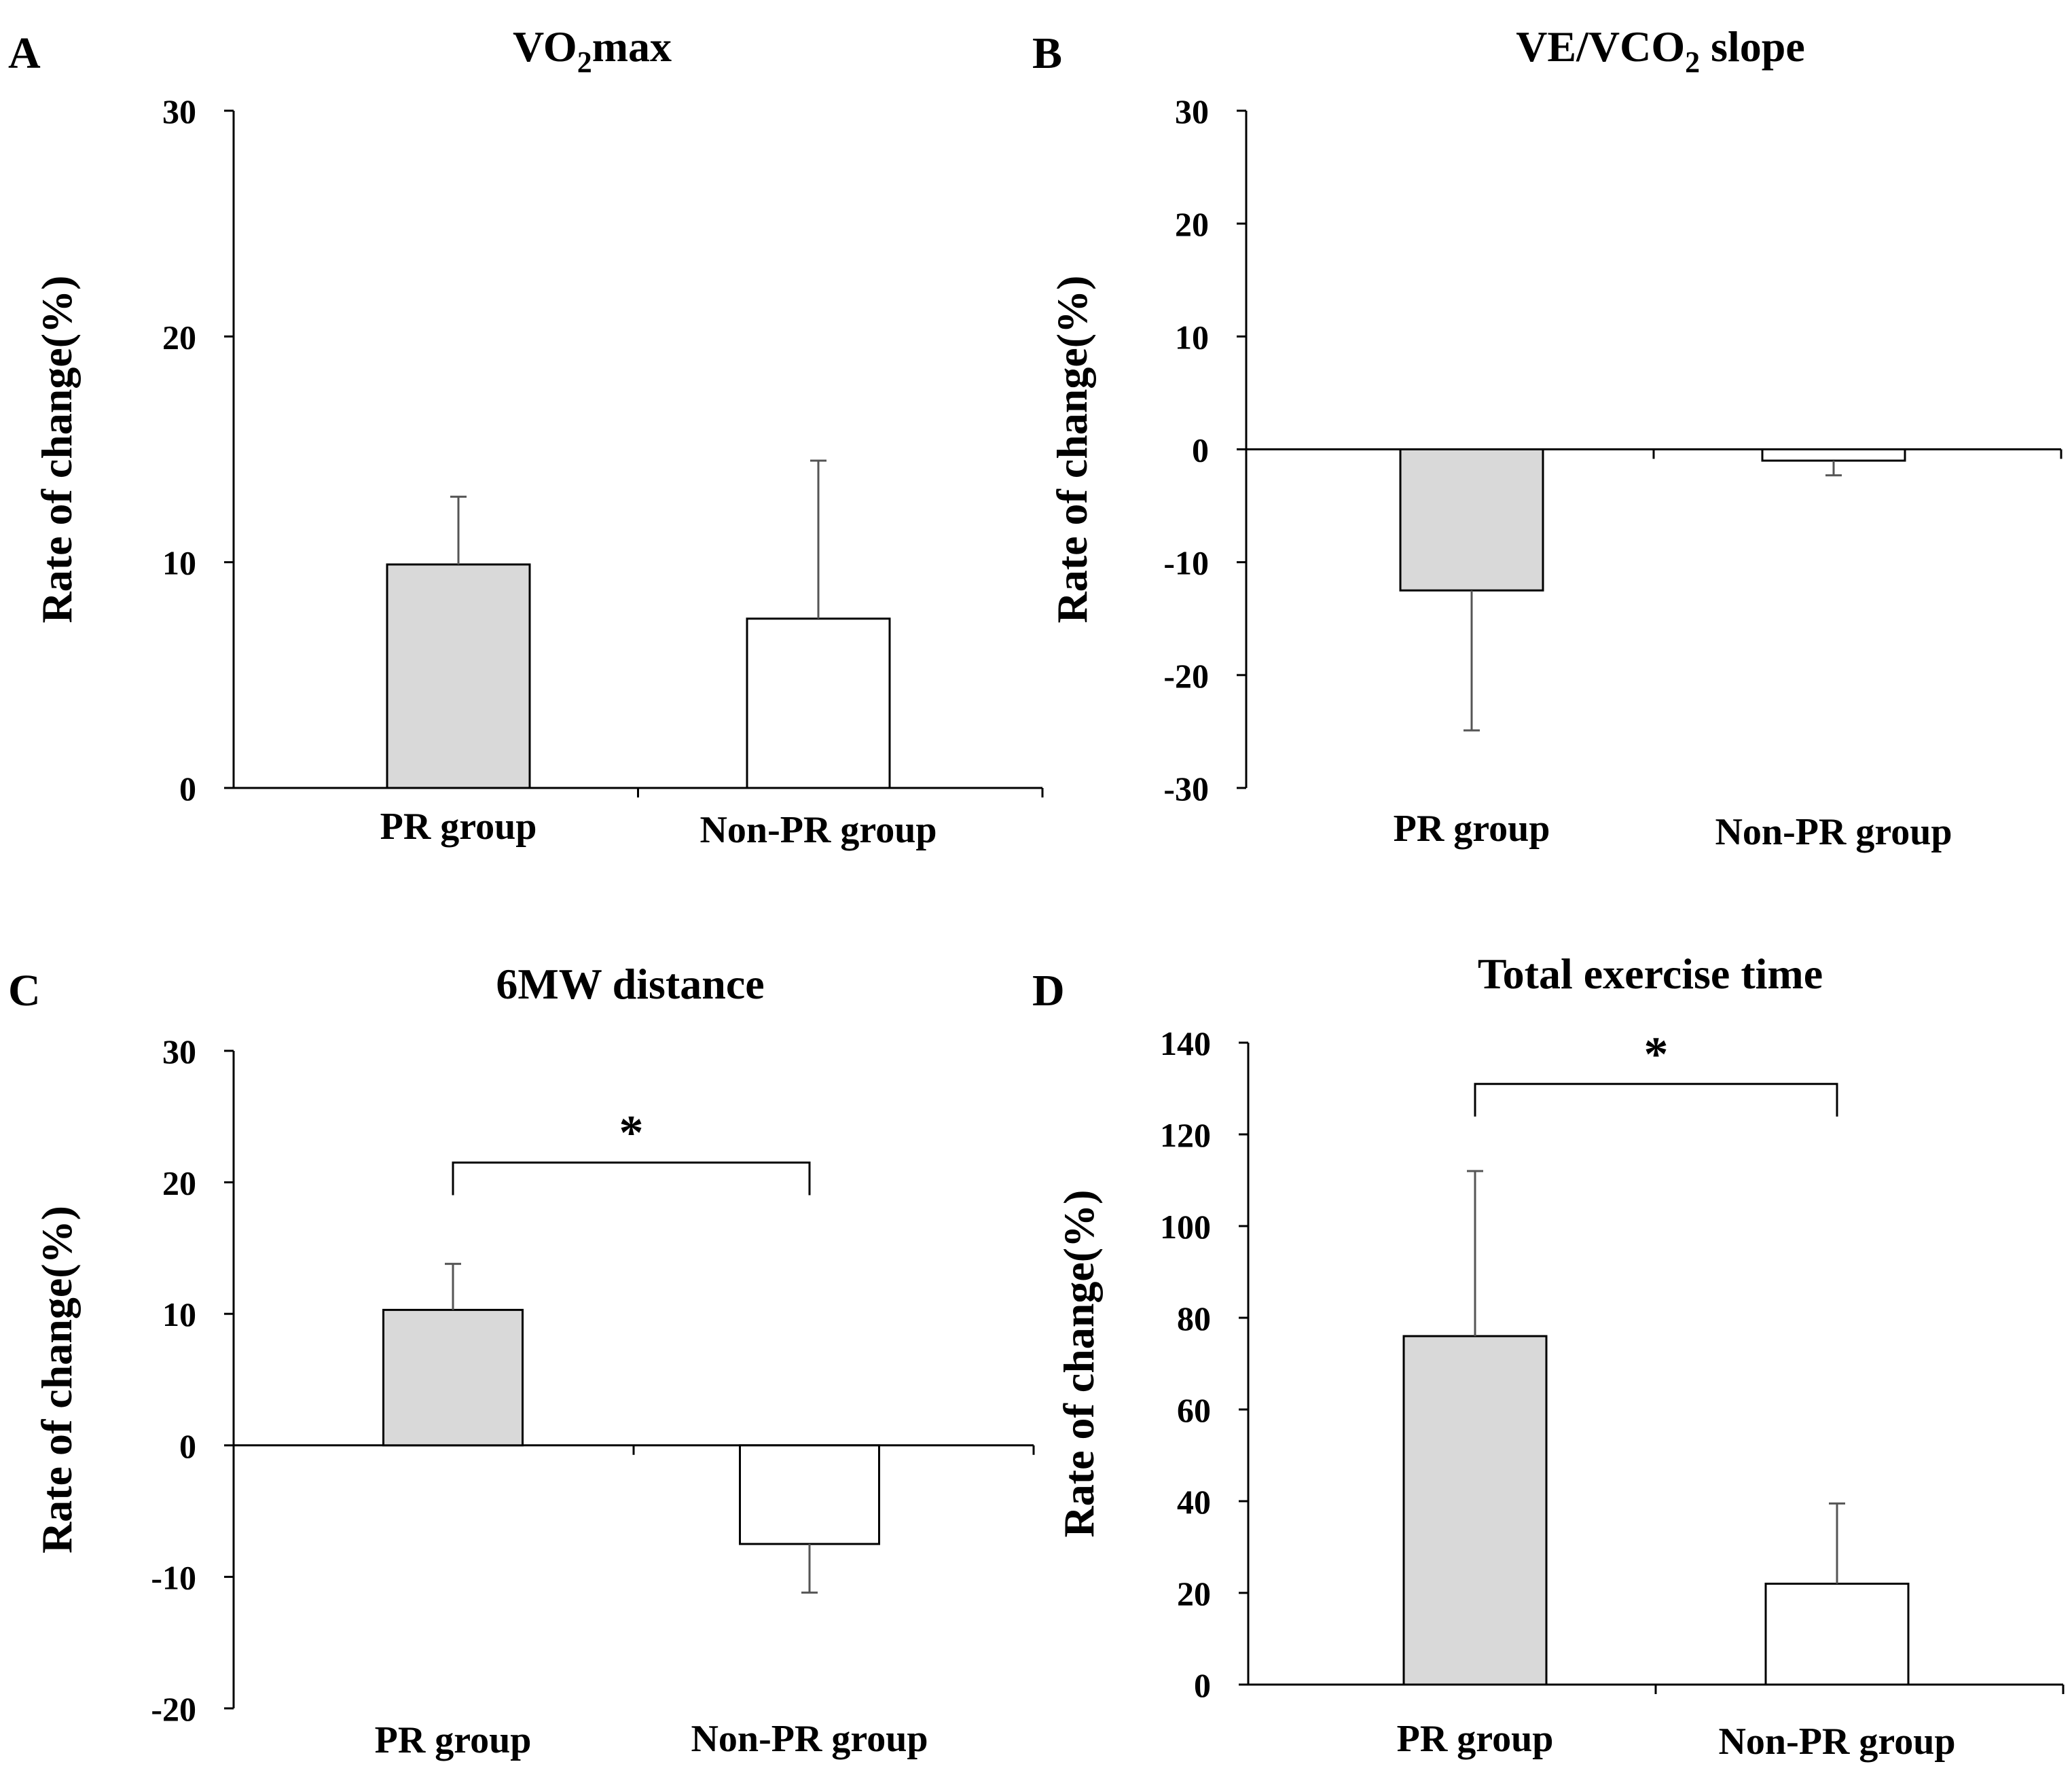 This screenshot has width=2072, height=1779. Describe the element at coordinates (1194, 1502) in the screenshot. I see `y-tick-label: 40` at that location.